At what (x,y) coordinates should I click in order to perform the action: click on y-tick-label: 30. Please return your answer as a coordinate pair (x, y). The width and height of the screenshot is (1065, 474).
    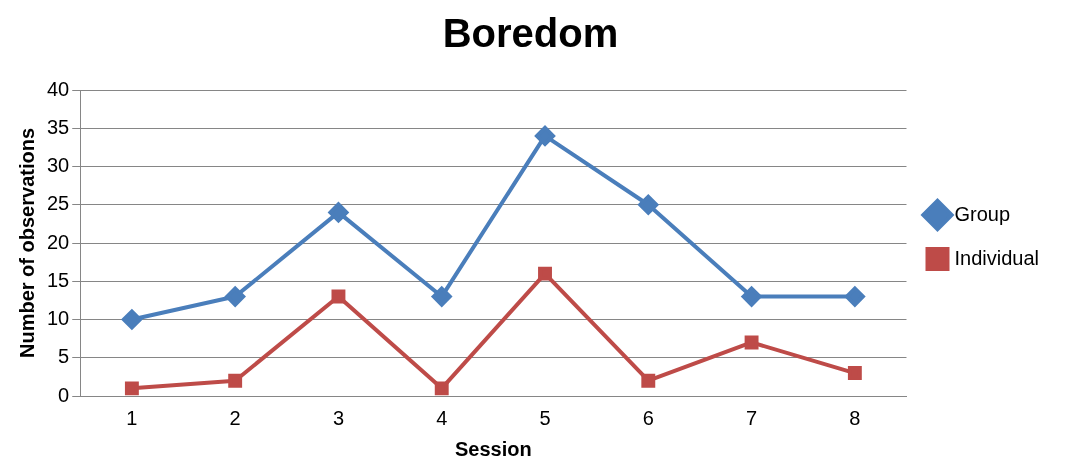
    Looking at the image, I should click on (58, 165).